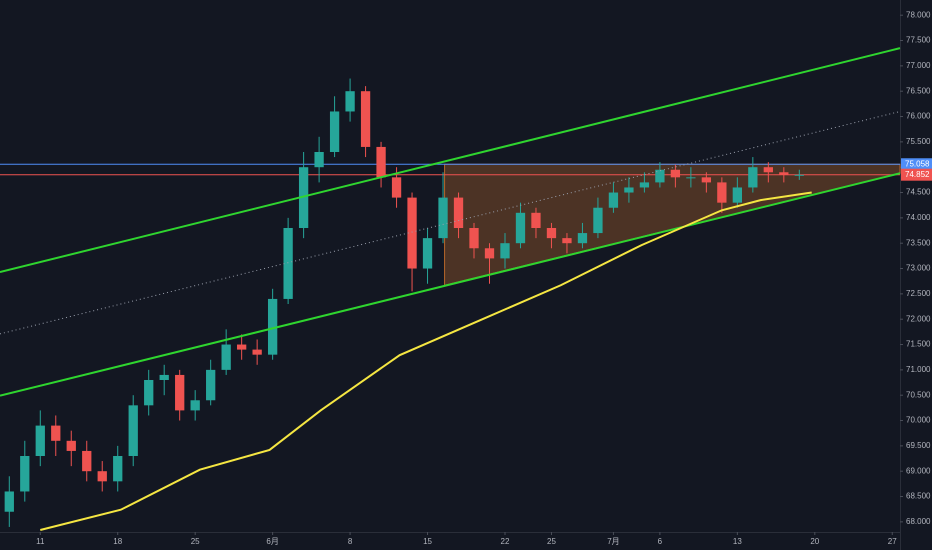 This screenshot has height=550, width=932. Describe the element at coordinates (427, 541) in the screenshot. I see `x-tick-label: 15` at that location.